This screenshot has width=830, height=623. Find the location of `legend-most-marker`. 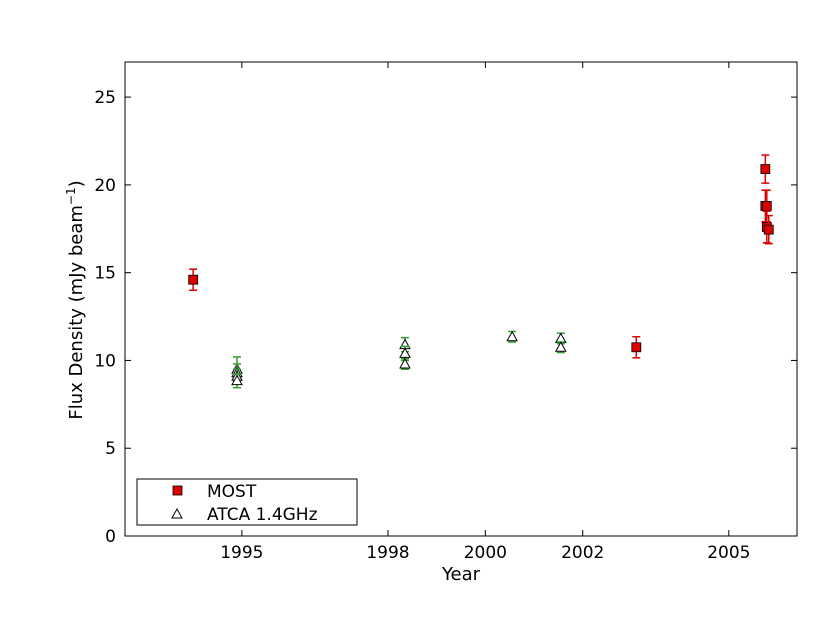

legend-most-marker is located at coordinates (177, 490).